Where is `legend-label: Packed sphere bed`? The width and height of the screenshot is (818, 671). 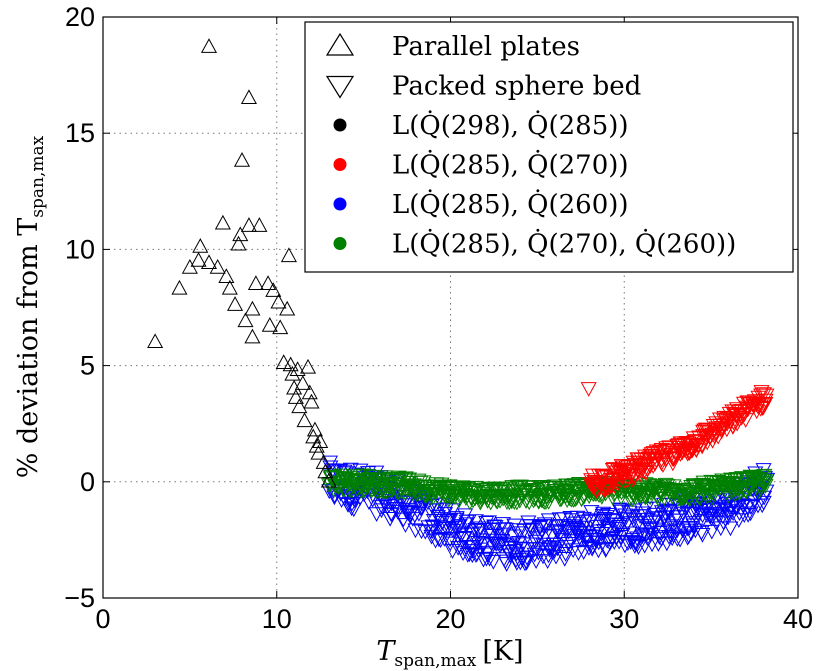
legend-label: Packed sphere bed is located at coordinates (516, 87).